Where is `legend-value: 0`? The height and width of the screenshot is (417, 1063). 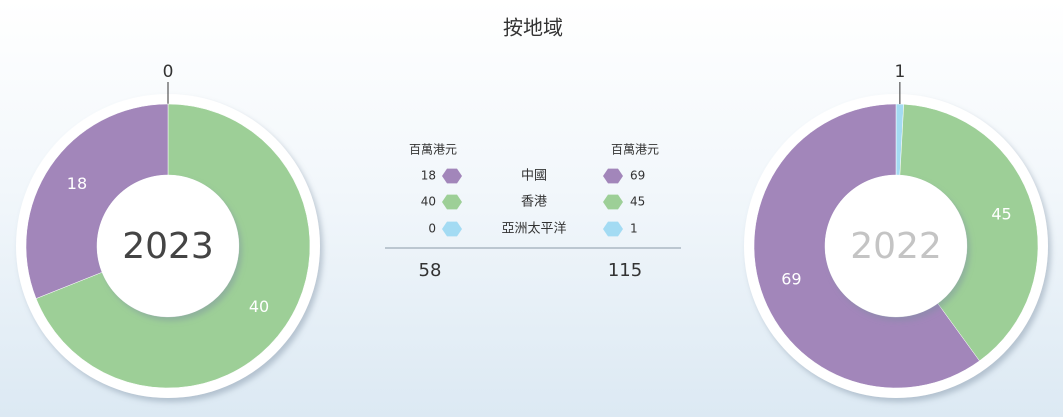 legend-value: 0 is located at coordinates (432, 229).